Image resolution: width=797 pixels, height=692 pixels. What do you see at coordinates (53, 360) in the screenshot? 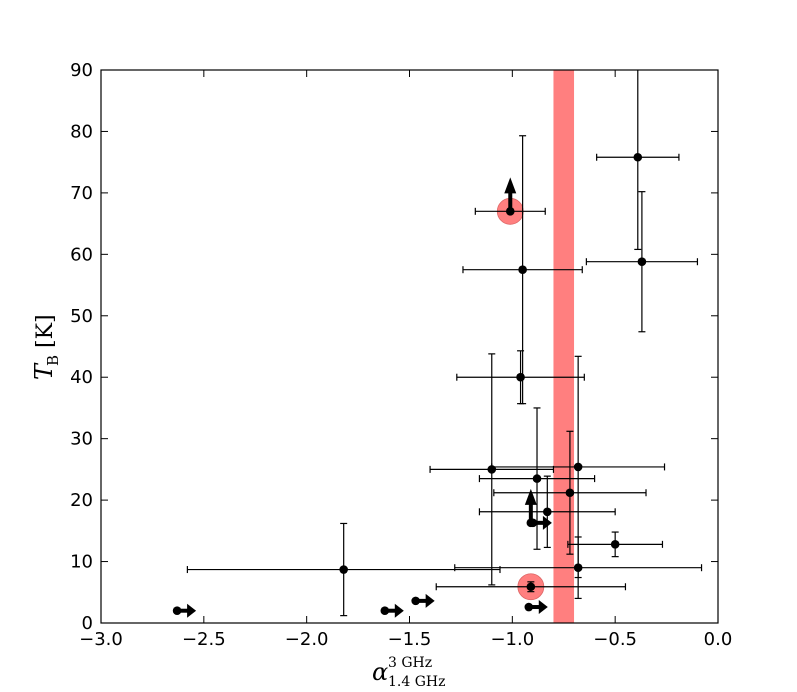
I see `y-axis-label-subscript: B` at bounding box center [53, 360].